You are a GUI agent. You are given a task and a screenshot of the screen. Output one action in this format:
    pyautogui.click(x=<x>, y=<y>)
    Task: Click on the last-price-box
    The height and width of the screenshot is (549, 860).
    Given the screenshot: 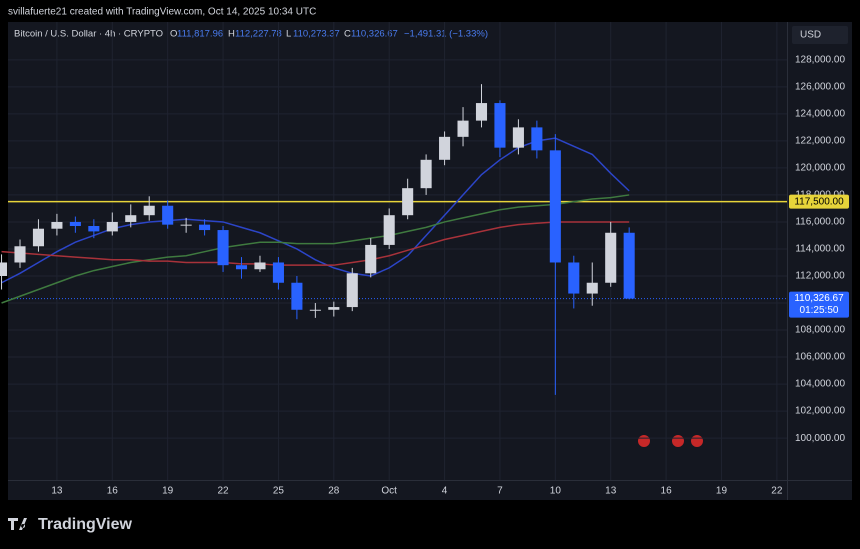 What is the action you would take?
    pyautogui.click(x=819, y=304)
    